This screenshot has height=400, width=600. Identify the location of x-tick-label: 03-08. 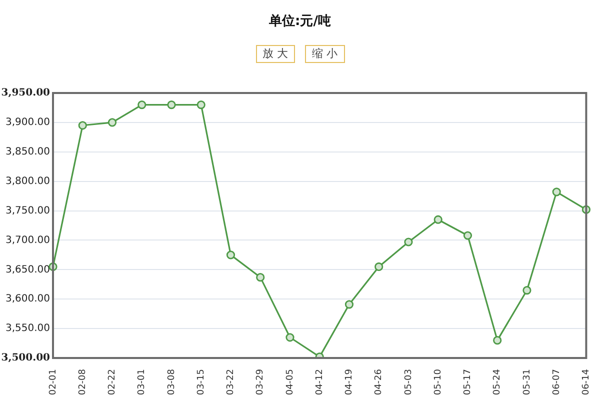
(171, 382).